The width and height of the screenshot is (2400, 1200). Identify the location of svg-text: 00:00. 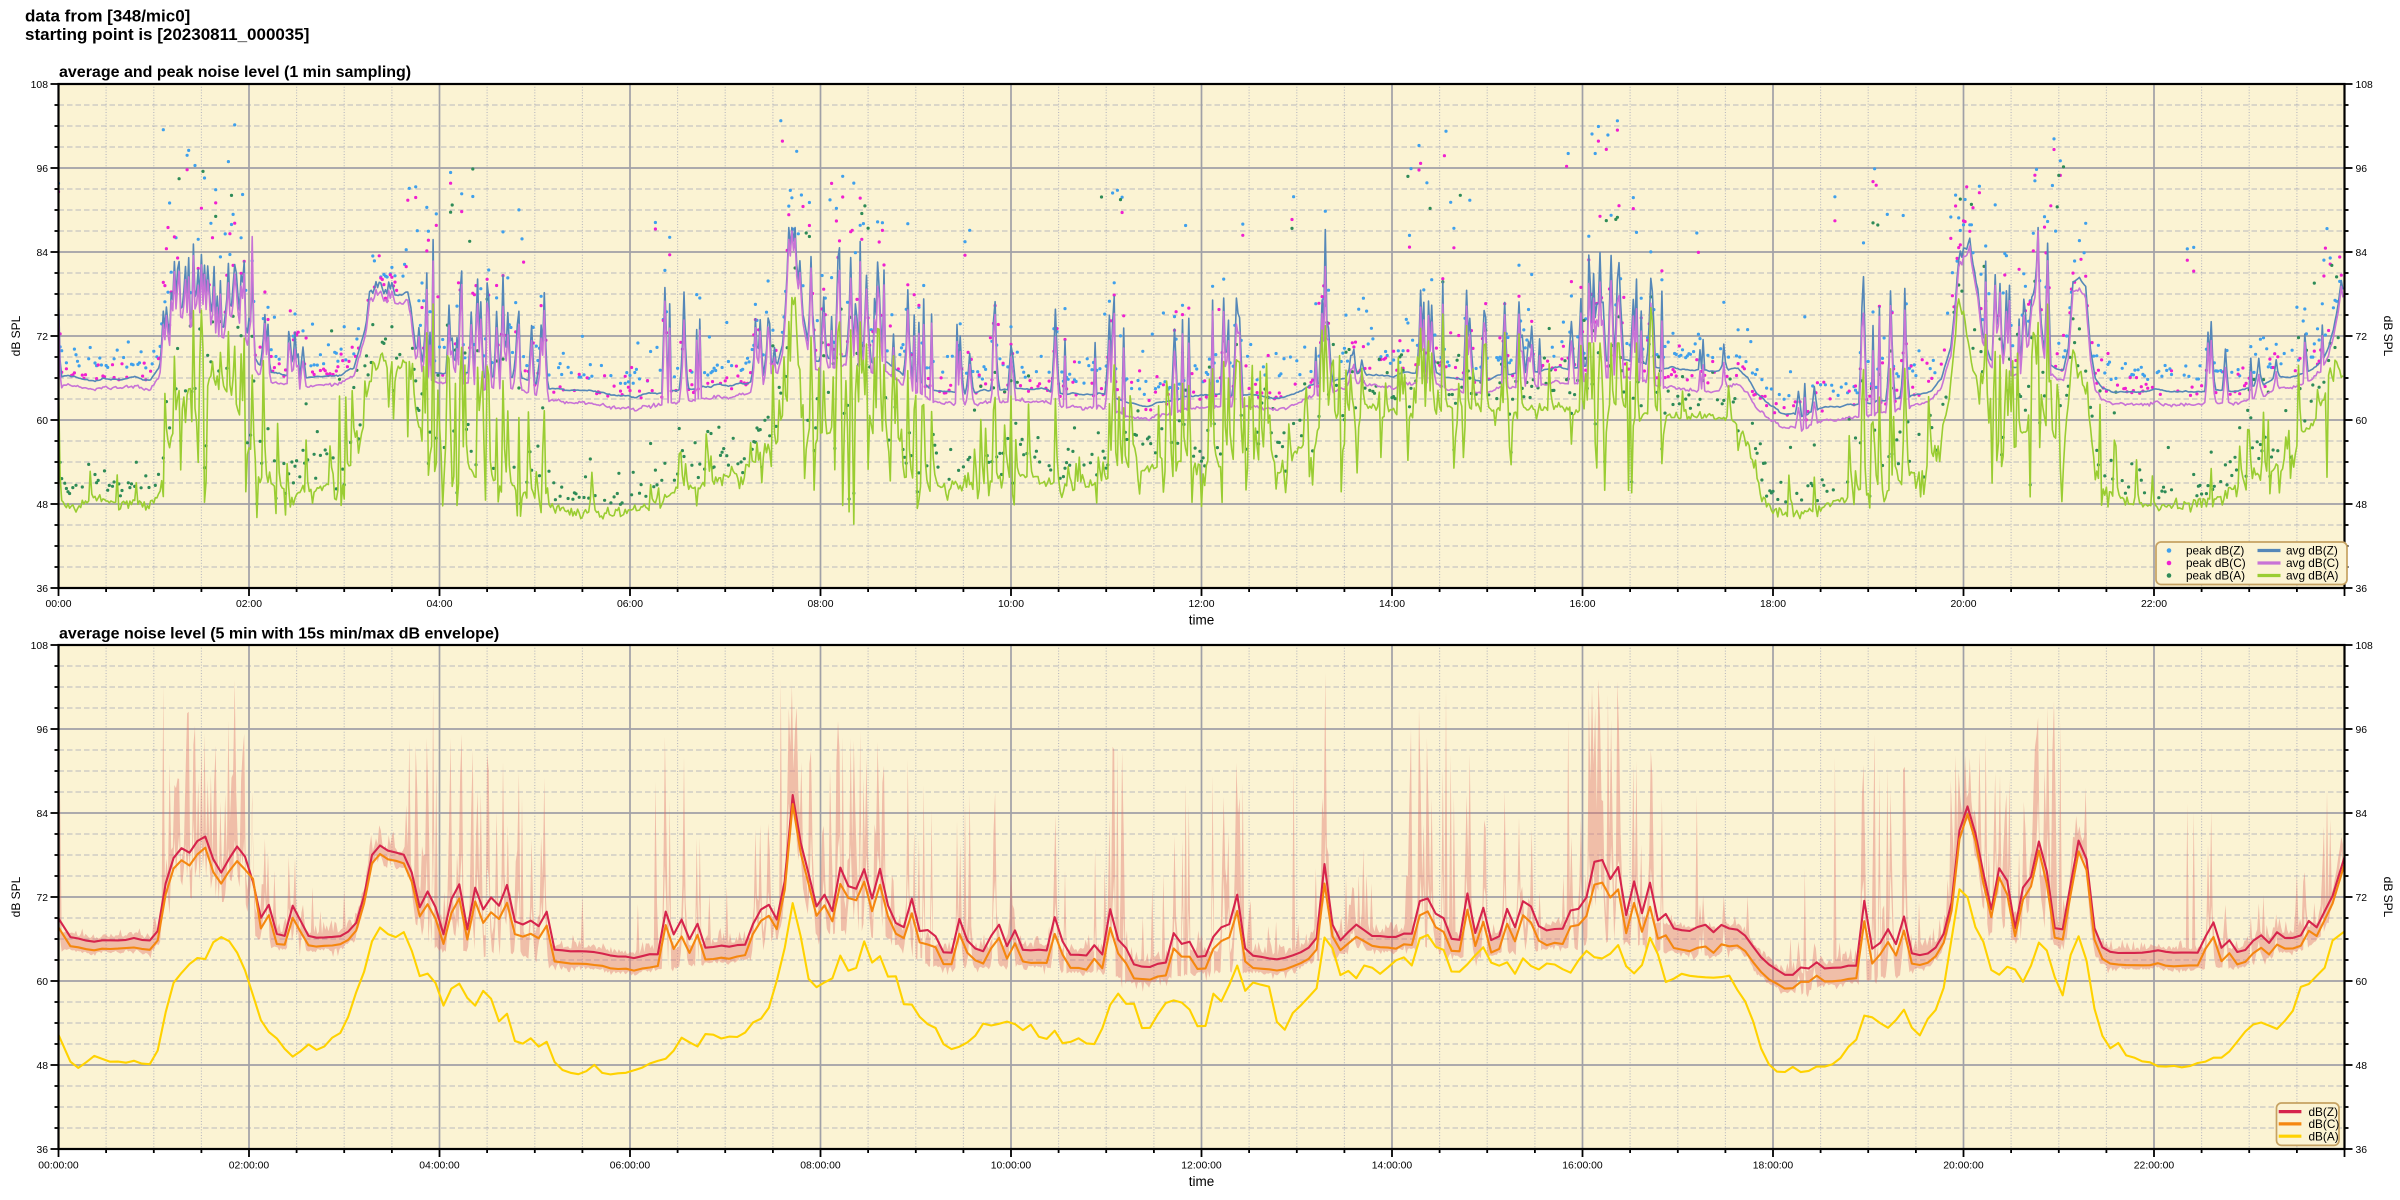
(58, 604).